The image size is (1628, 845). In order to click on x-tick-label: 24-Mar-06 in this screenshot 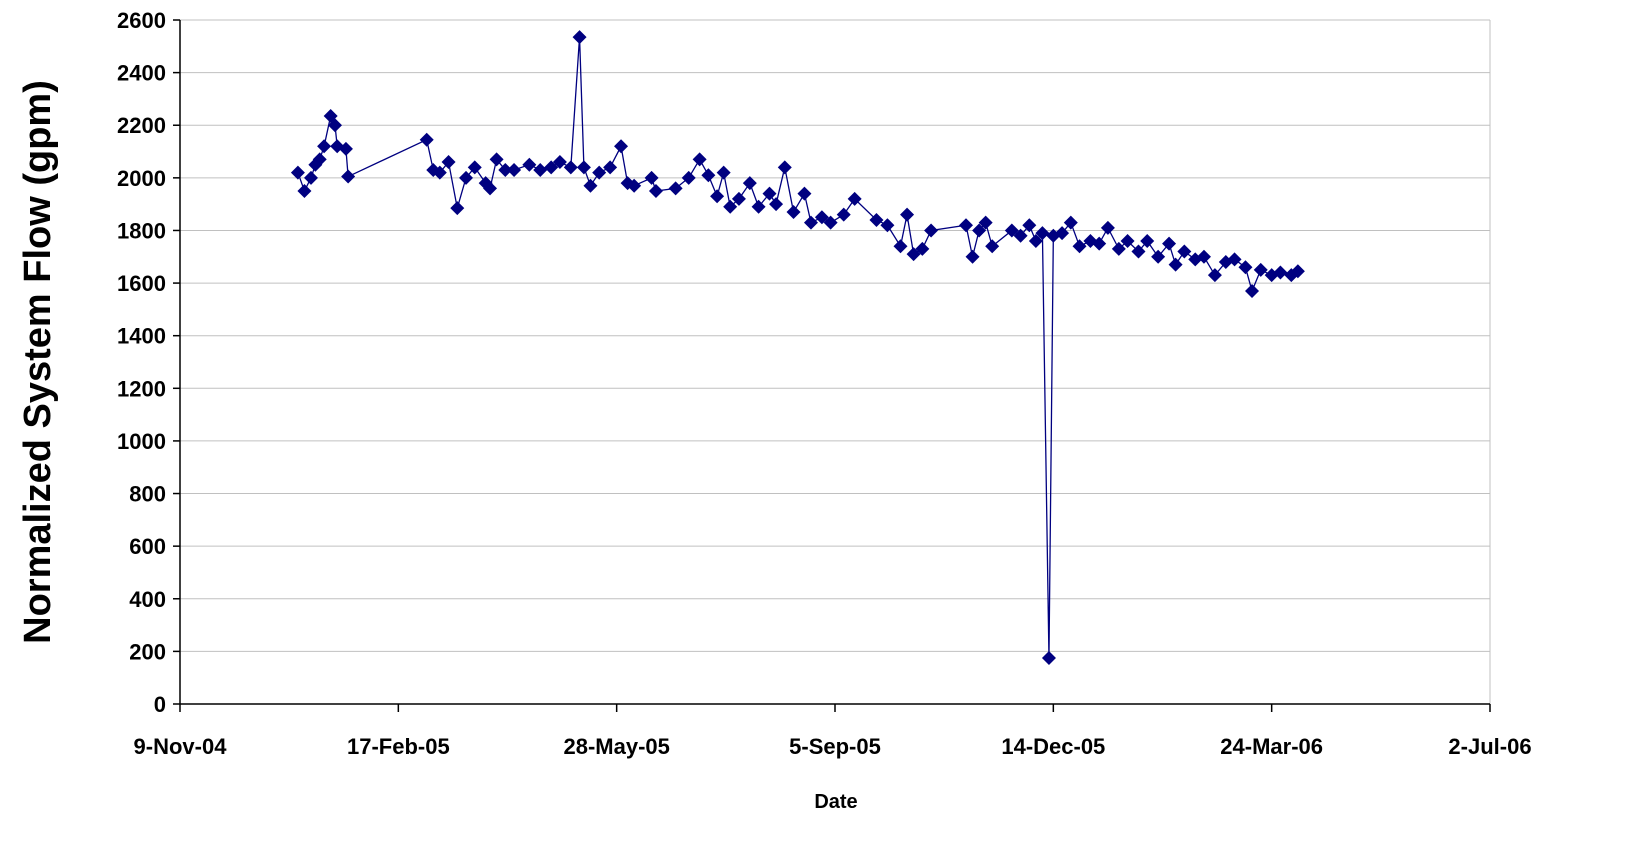, I will do `click(1271, 746)`.